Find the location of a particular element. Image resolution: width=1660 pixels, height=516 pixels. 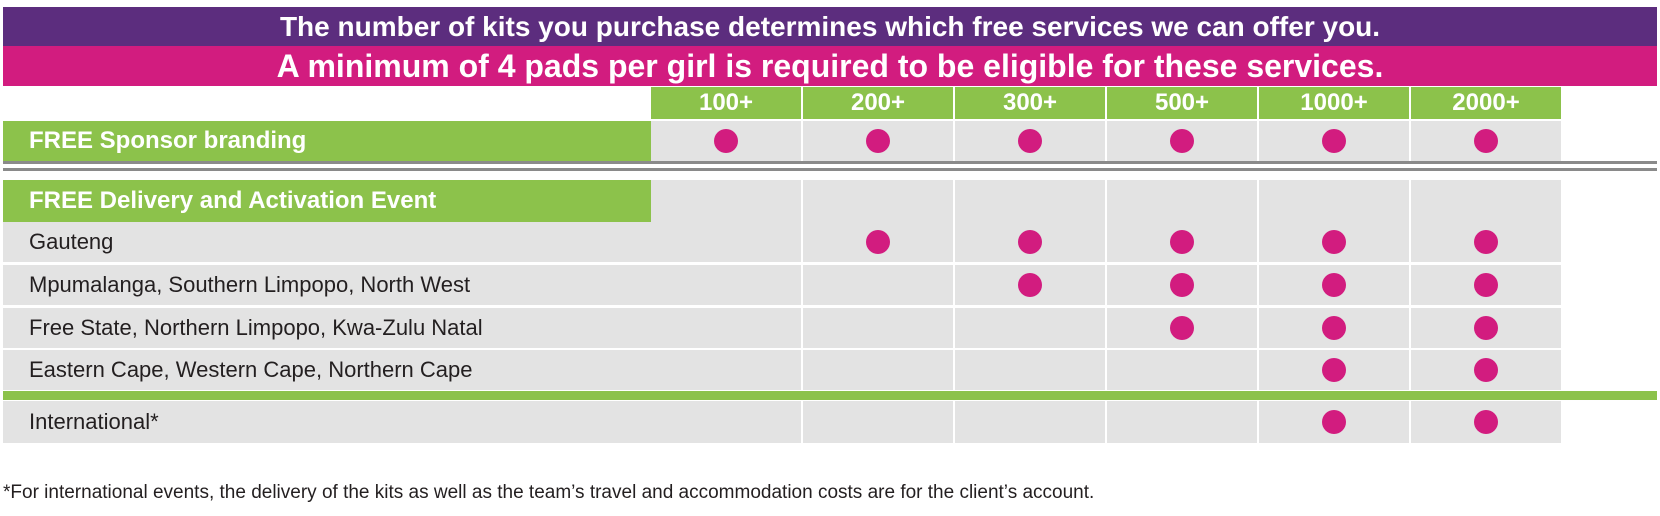

tier-header-1000plus: 1000+ is located at coordinates (1334, 103).